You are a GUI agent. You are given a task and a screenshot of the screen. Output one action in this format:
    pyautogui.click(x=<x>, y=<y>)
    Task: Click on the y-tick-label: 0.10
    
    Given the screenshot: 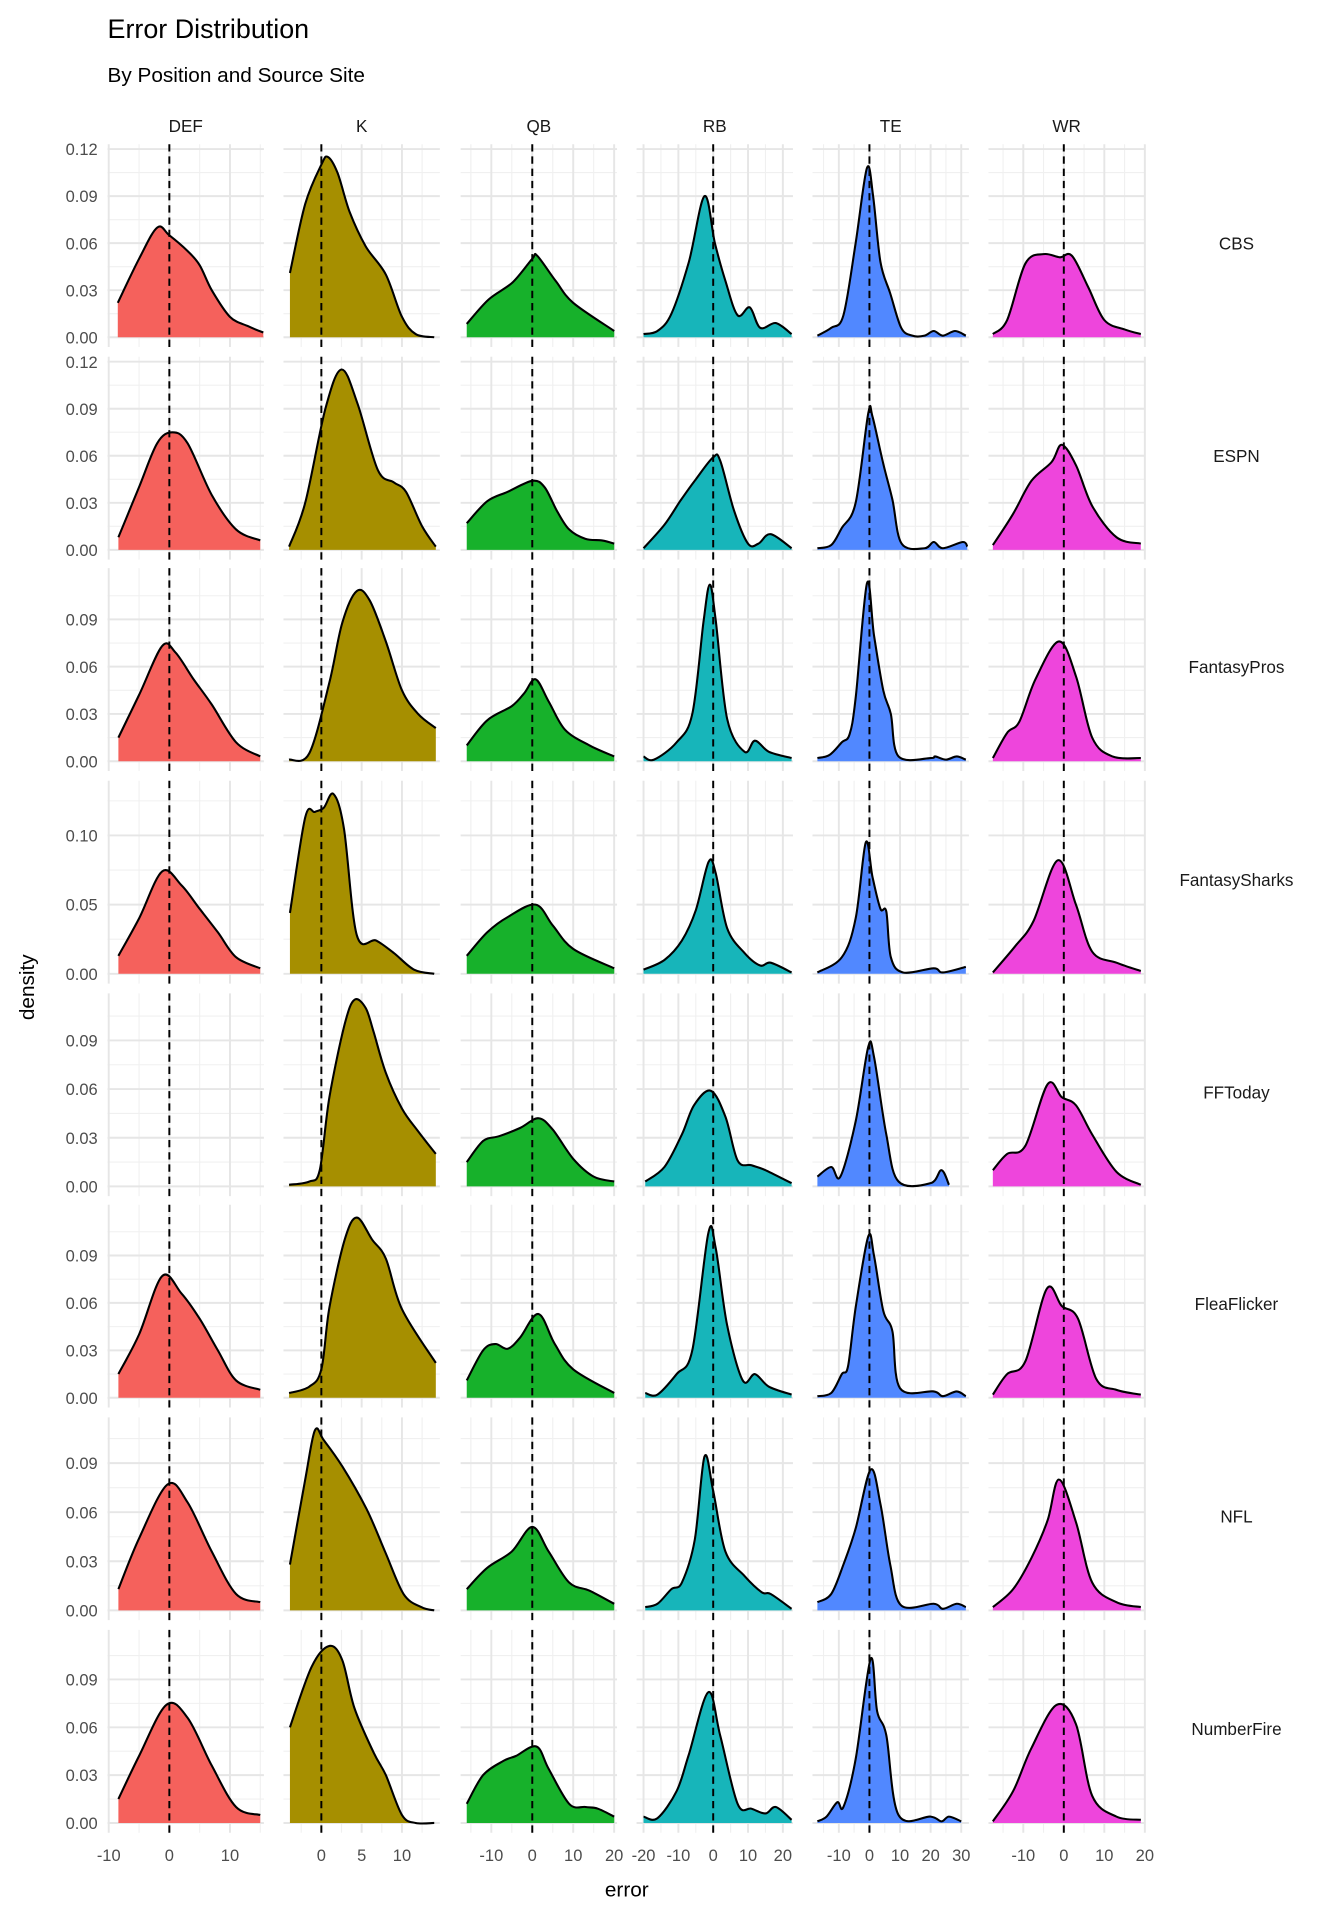 What is the action you would take?
    pyautogui.click(x=82, y=837)
    